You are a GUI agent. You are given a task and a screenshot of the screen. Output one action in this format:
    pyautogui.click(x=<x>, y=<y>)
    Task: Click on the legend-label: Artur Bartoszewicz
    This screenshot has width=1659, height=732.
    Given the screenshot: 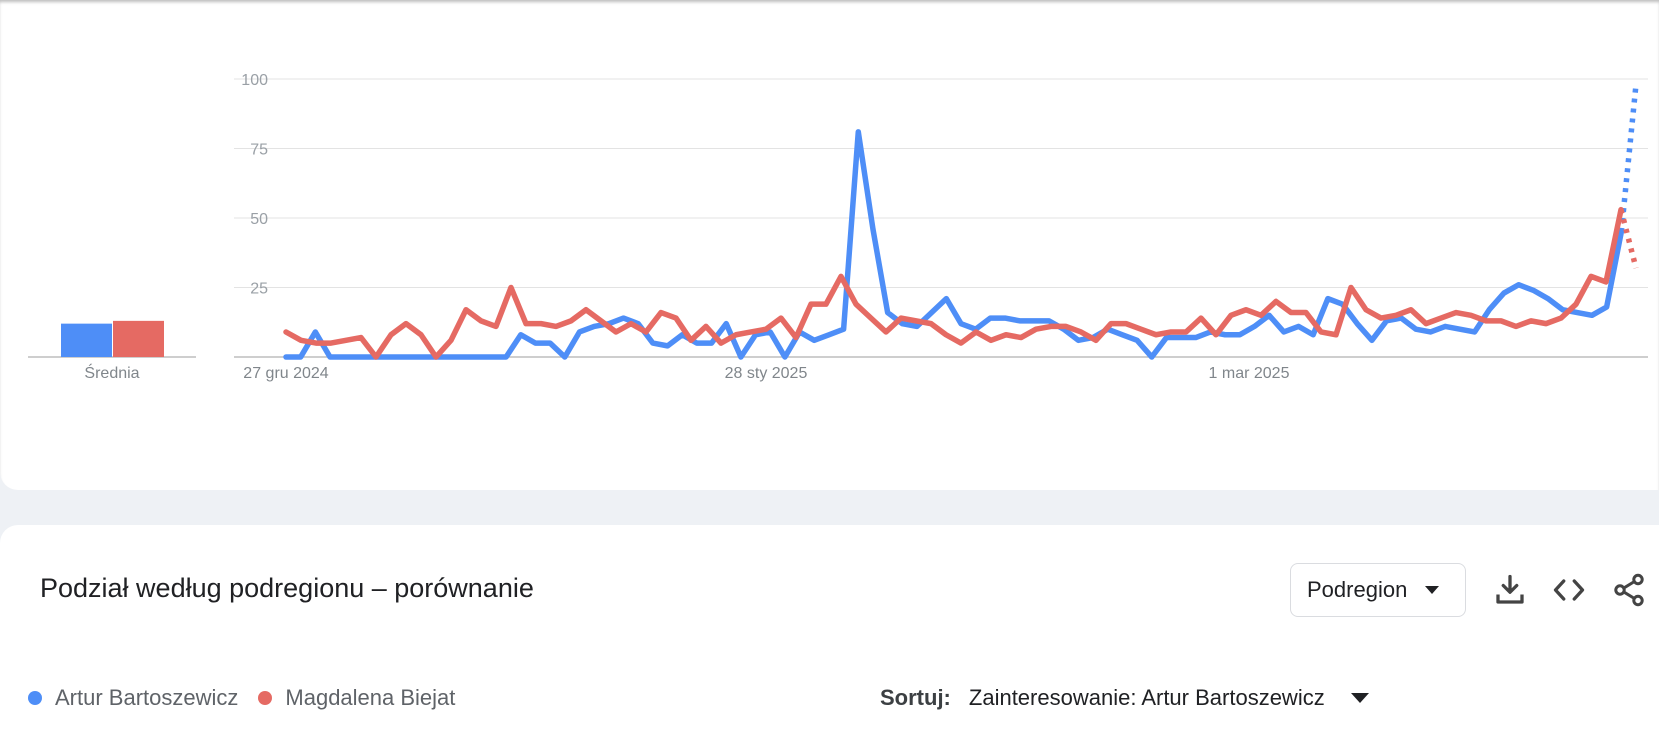 What is the action you would take?
    pyautogui.click(x=147, y=697)
    